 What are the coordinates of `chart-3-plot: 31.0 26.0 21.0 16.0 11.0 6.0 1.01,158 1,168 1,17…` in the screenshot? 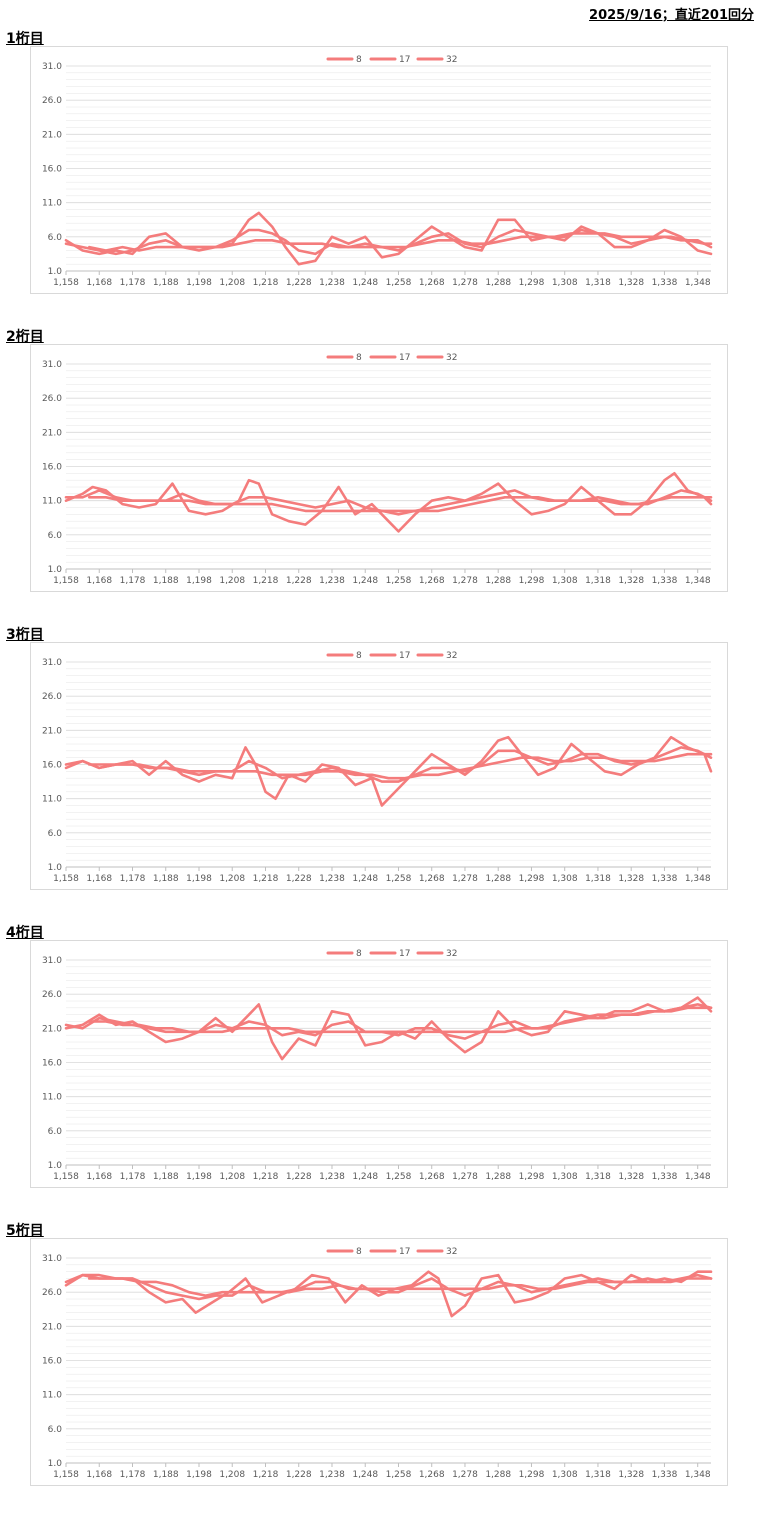 It's located at (377, 767).